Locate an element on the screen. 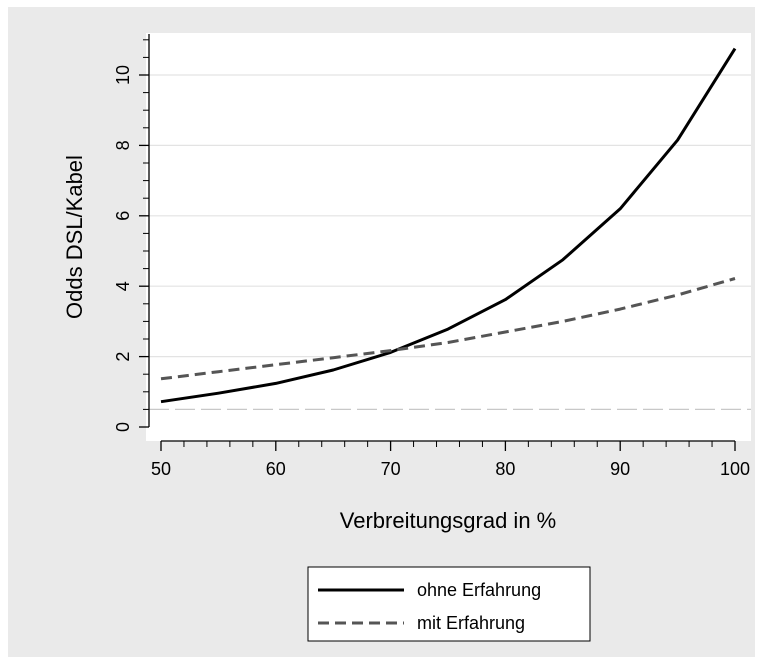 This screenshot has width=763, height=666. legend-label-mit-erfahrung: mit Erfahrung is located at coordinates (471, 623).